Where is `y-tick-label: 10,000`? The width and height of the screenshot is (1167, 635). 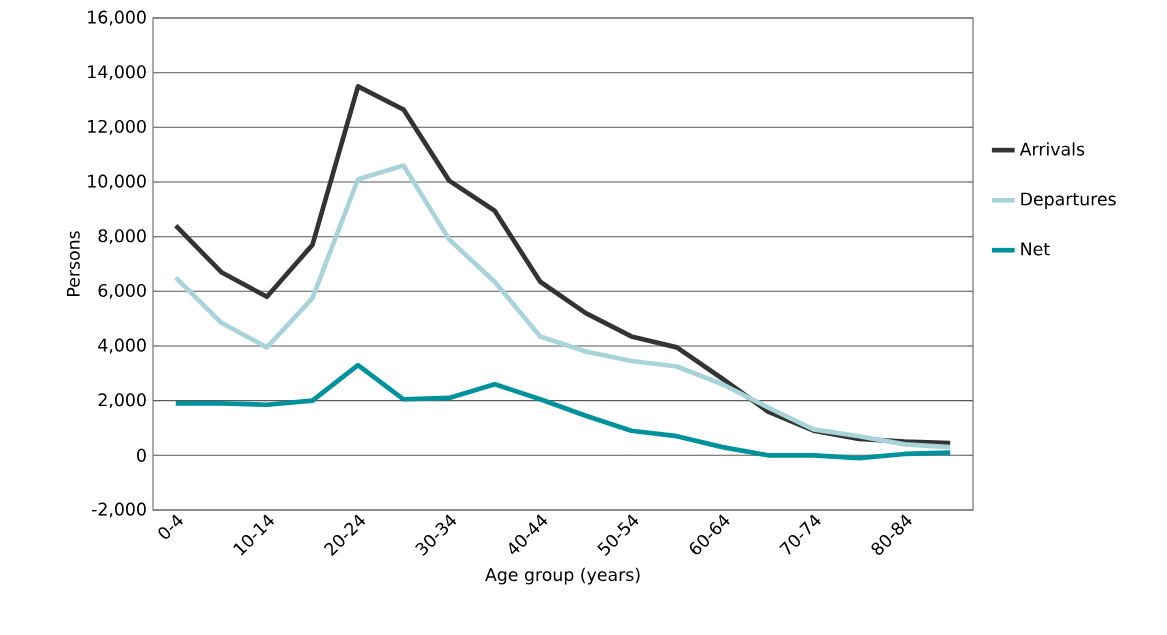 y-tick-label: 10,000 is located at coordinates (117, 182).